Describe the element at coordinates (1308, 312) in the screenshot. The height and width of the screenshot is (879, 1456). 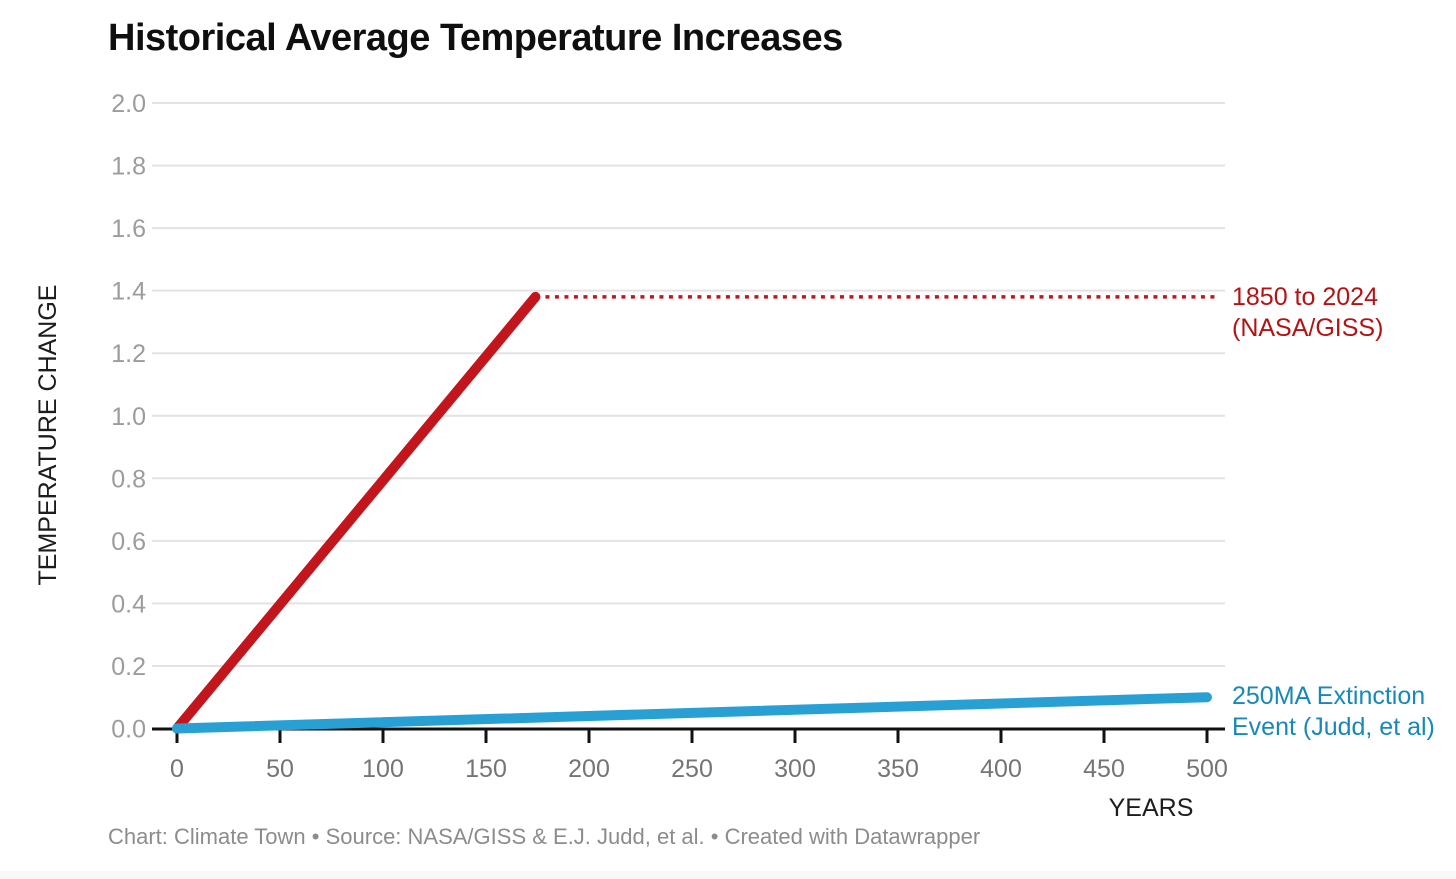
I see `series-label-nasa-giss: 1850 to 2024 (NASA/GISS)` at that location.